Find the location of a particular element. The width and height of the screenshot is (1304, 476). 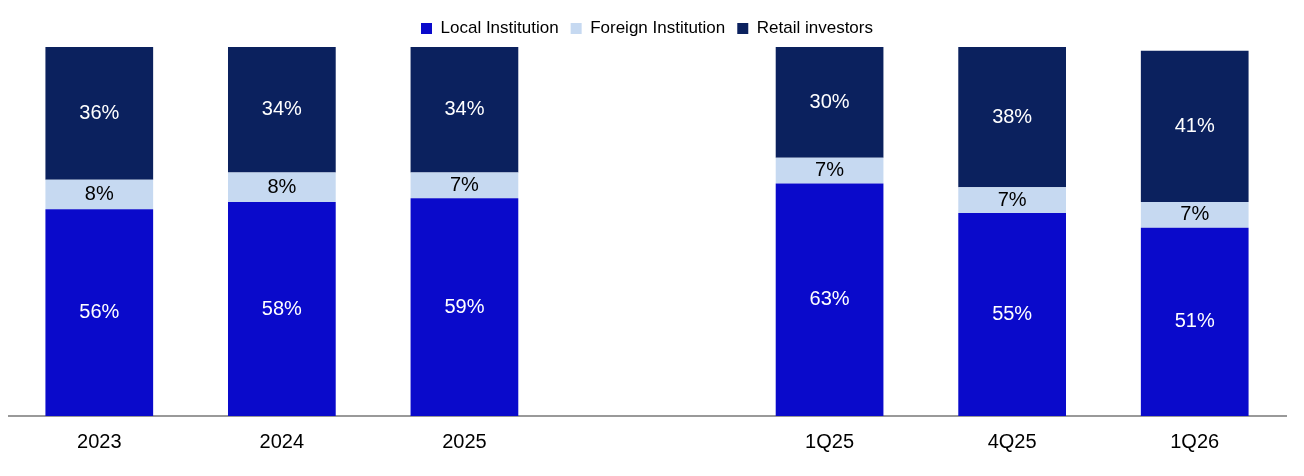

data-label: 41% is located at coordinates (1194, 124).